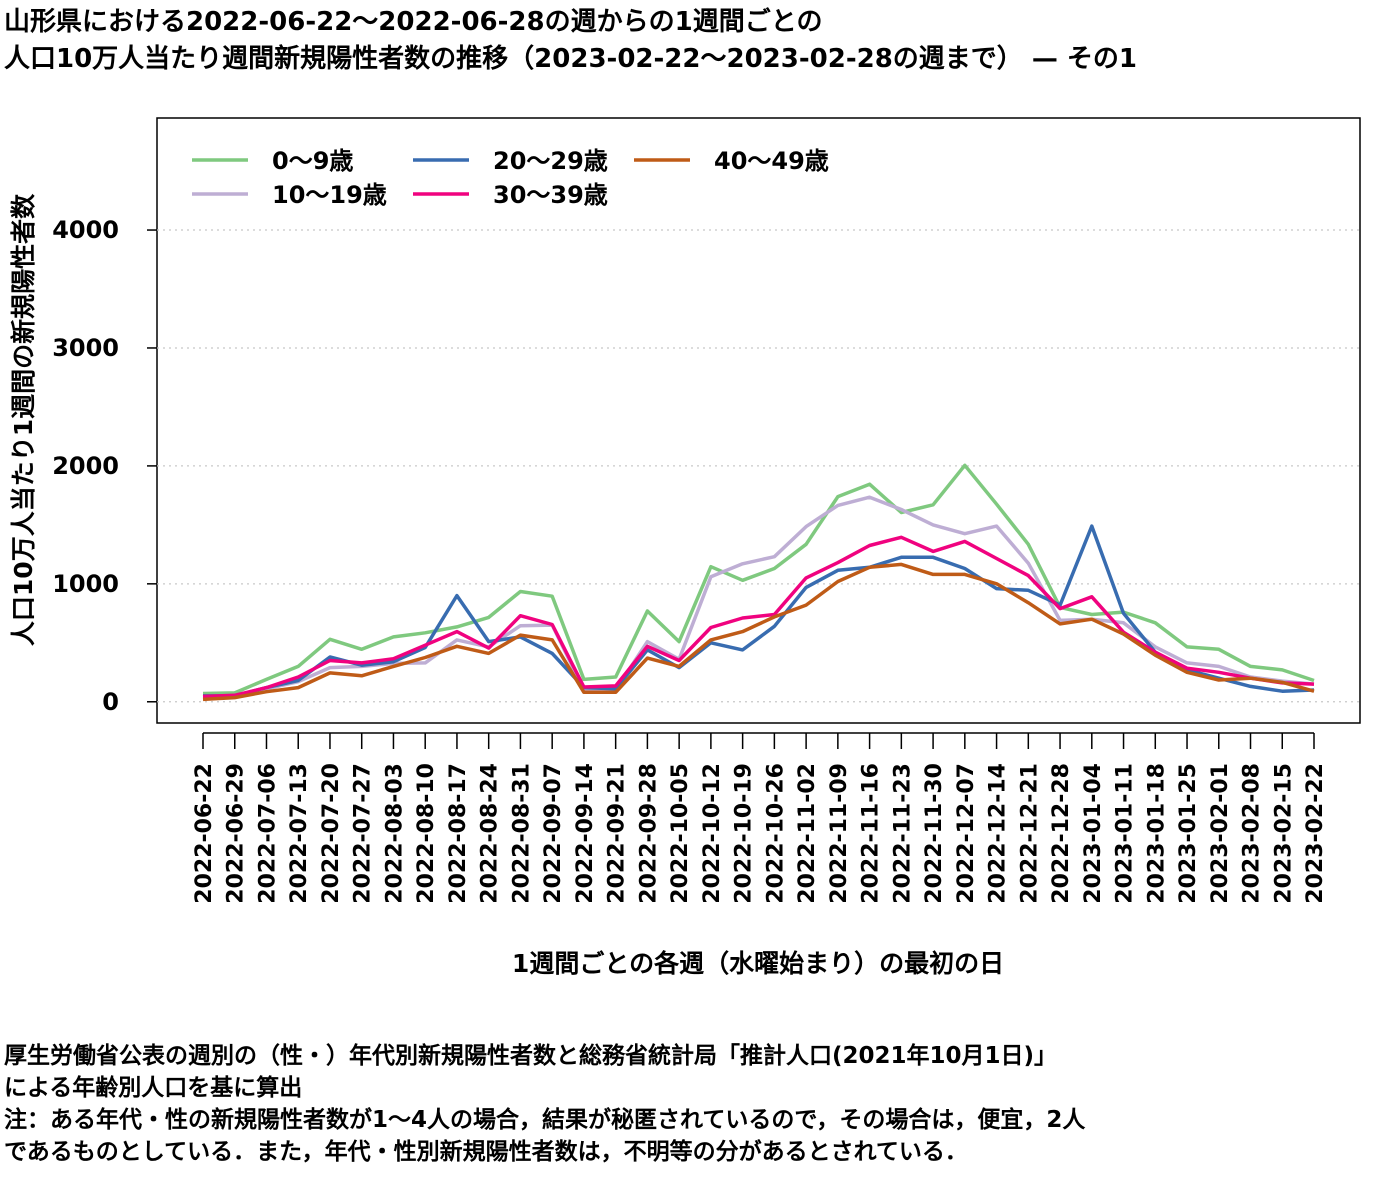 The width and height of the screenshot is (1400, 1200). What do you see at coordinates (902, 833) in the screenshot?
I see `x-tick-label-2022-11-23: 2022-11-23` at bounding box center [902, 833].